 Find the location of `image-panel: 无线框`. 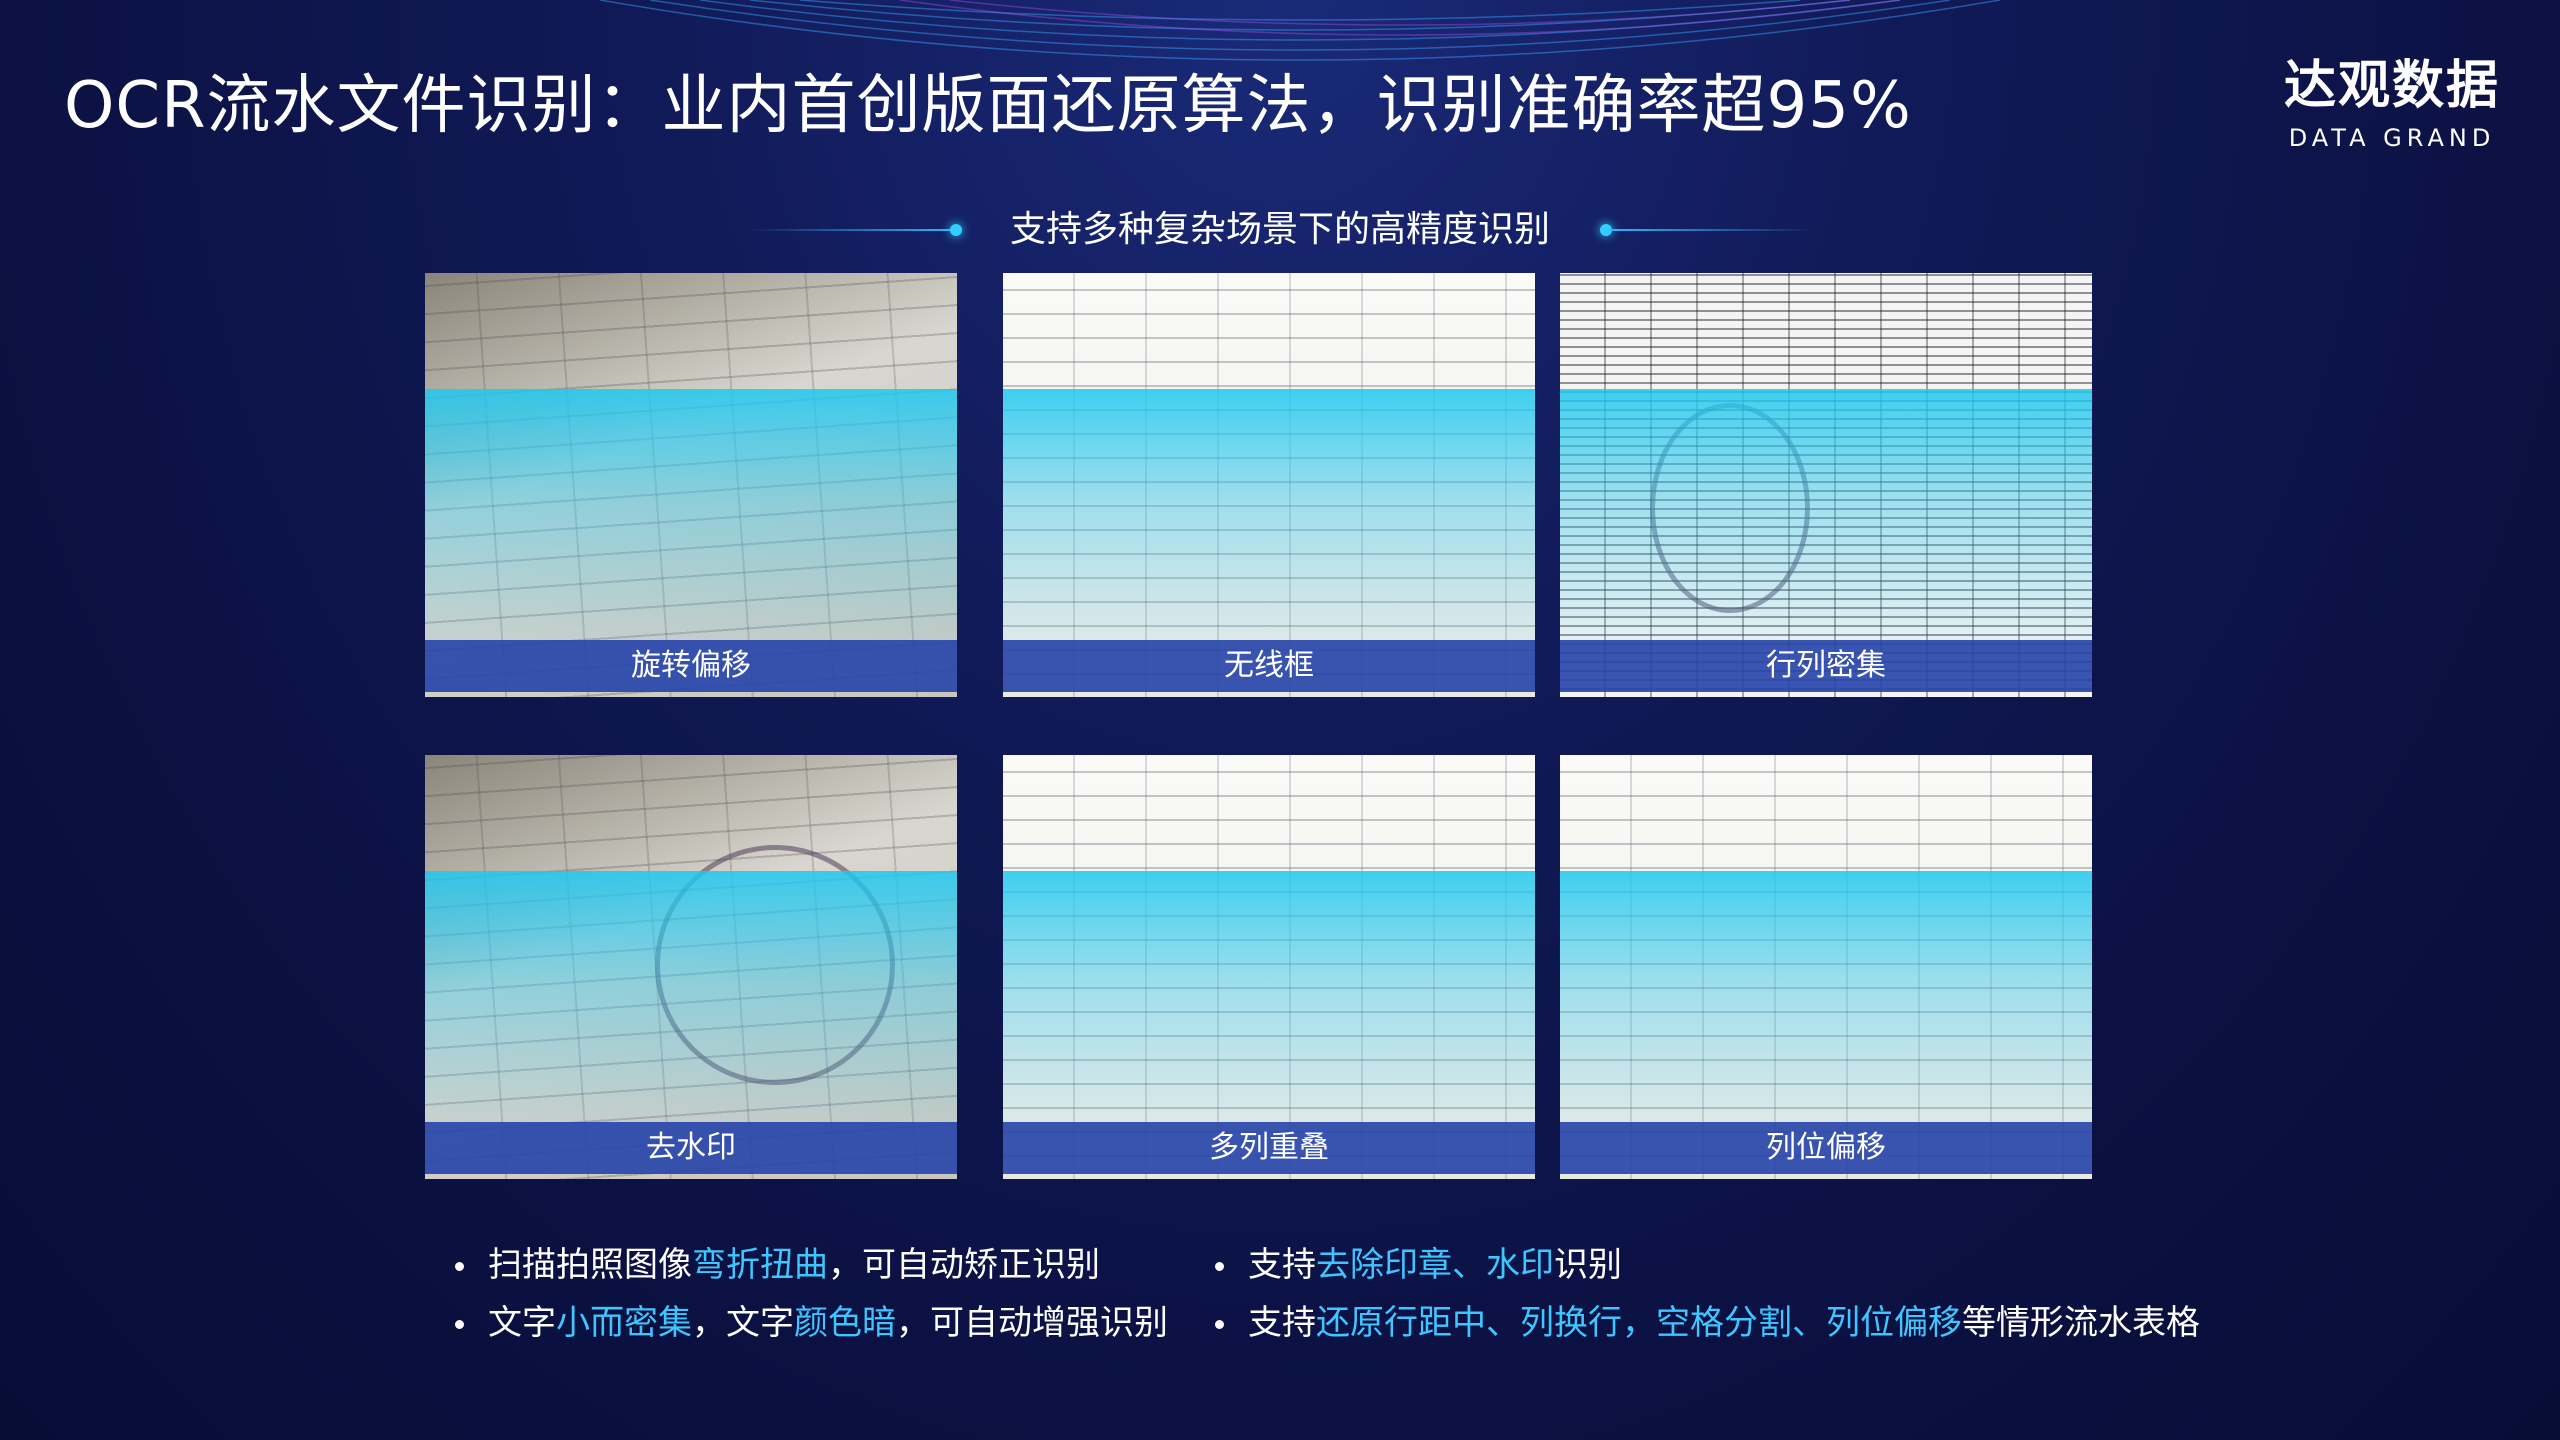

image-panel: 无线框 is located at coordinates (1269, 485).